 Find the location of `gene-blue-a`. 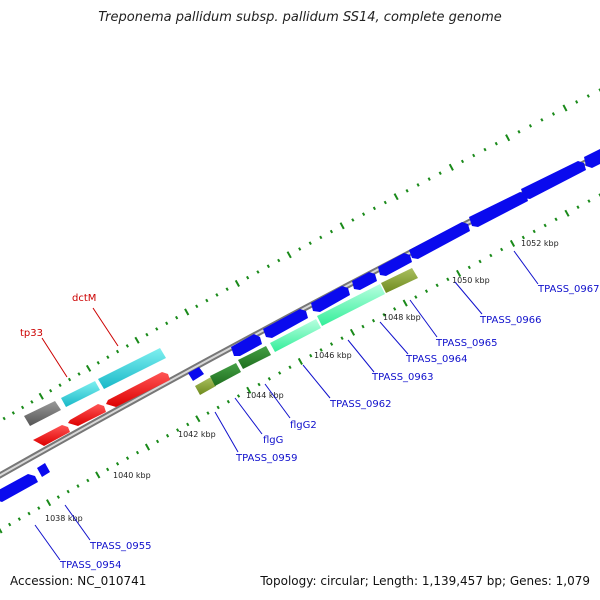

gene-blue-a is located at coordinates (196, 374).